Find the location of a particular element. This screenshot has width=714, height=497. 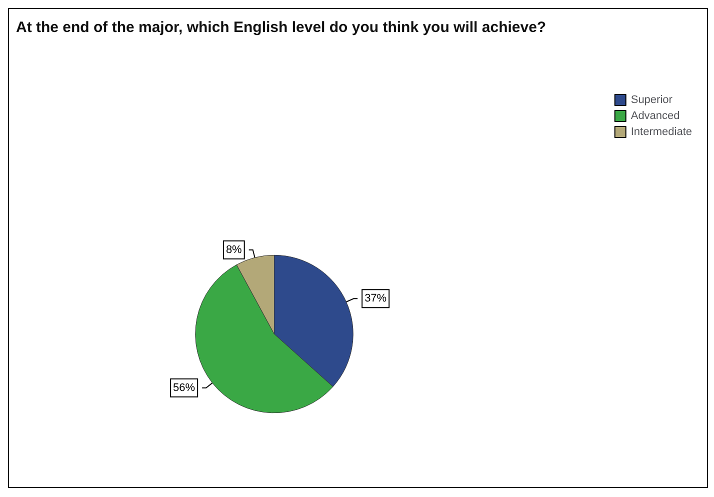

data-label: 8% is located at coordinates (234, 250).